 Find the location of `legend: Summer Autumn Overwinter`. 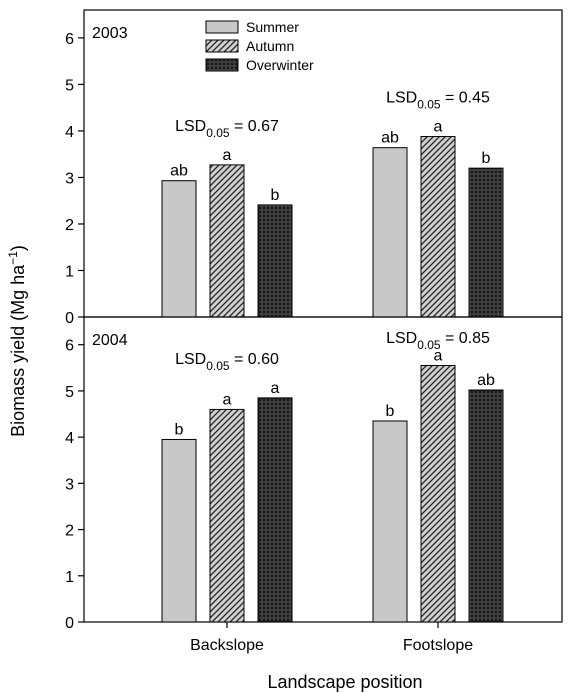

legend: Summer Autumn Overwinter is located at coordinates (259, 46).